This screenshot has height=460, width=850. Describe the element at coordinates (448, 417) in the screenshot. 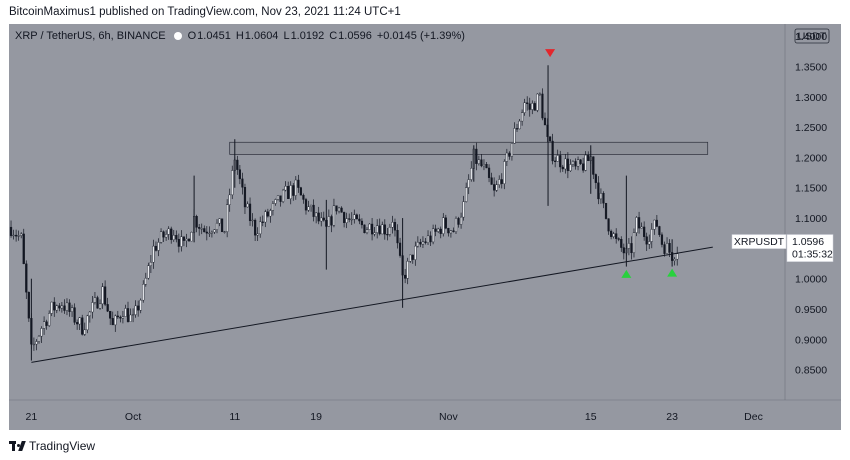

I see `x-tick-label-4: Nov` at that location.